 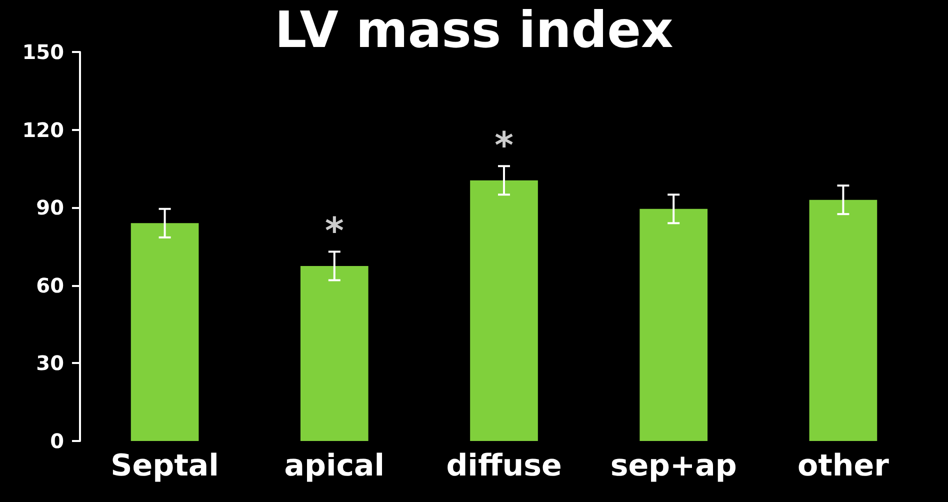 I want to click on y-tick-label: 90, so click(x=50, y=208).